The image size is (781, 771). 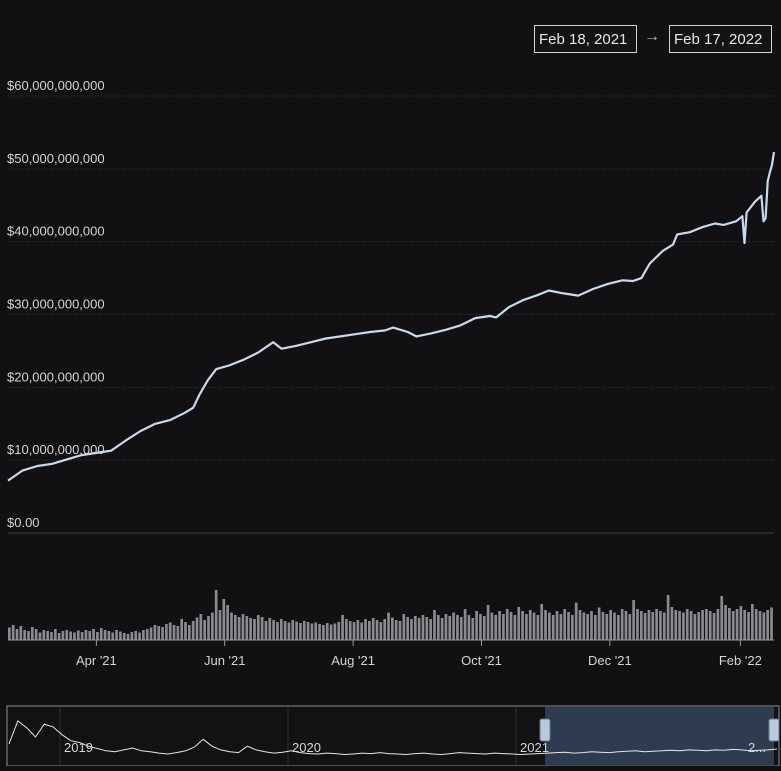 What do you see at coordinates (481, 660) in the screenshot?
I see `x-tick-label: Oct '21` at bounding box center [481, 660].